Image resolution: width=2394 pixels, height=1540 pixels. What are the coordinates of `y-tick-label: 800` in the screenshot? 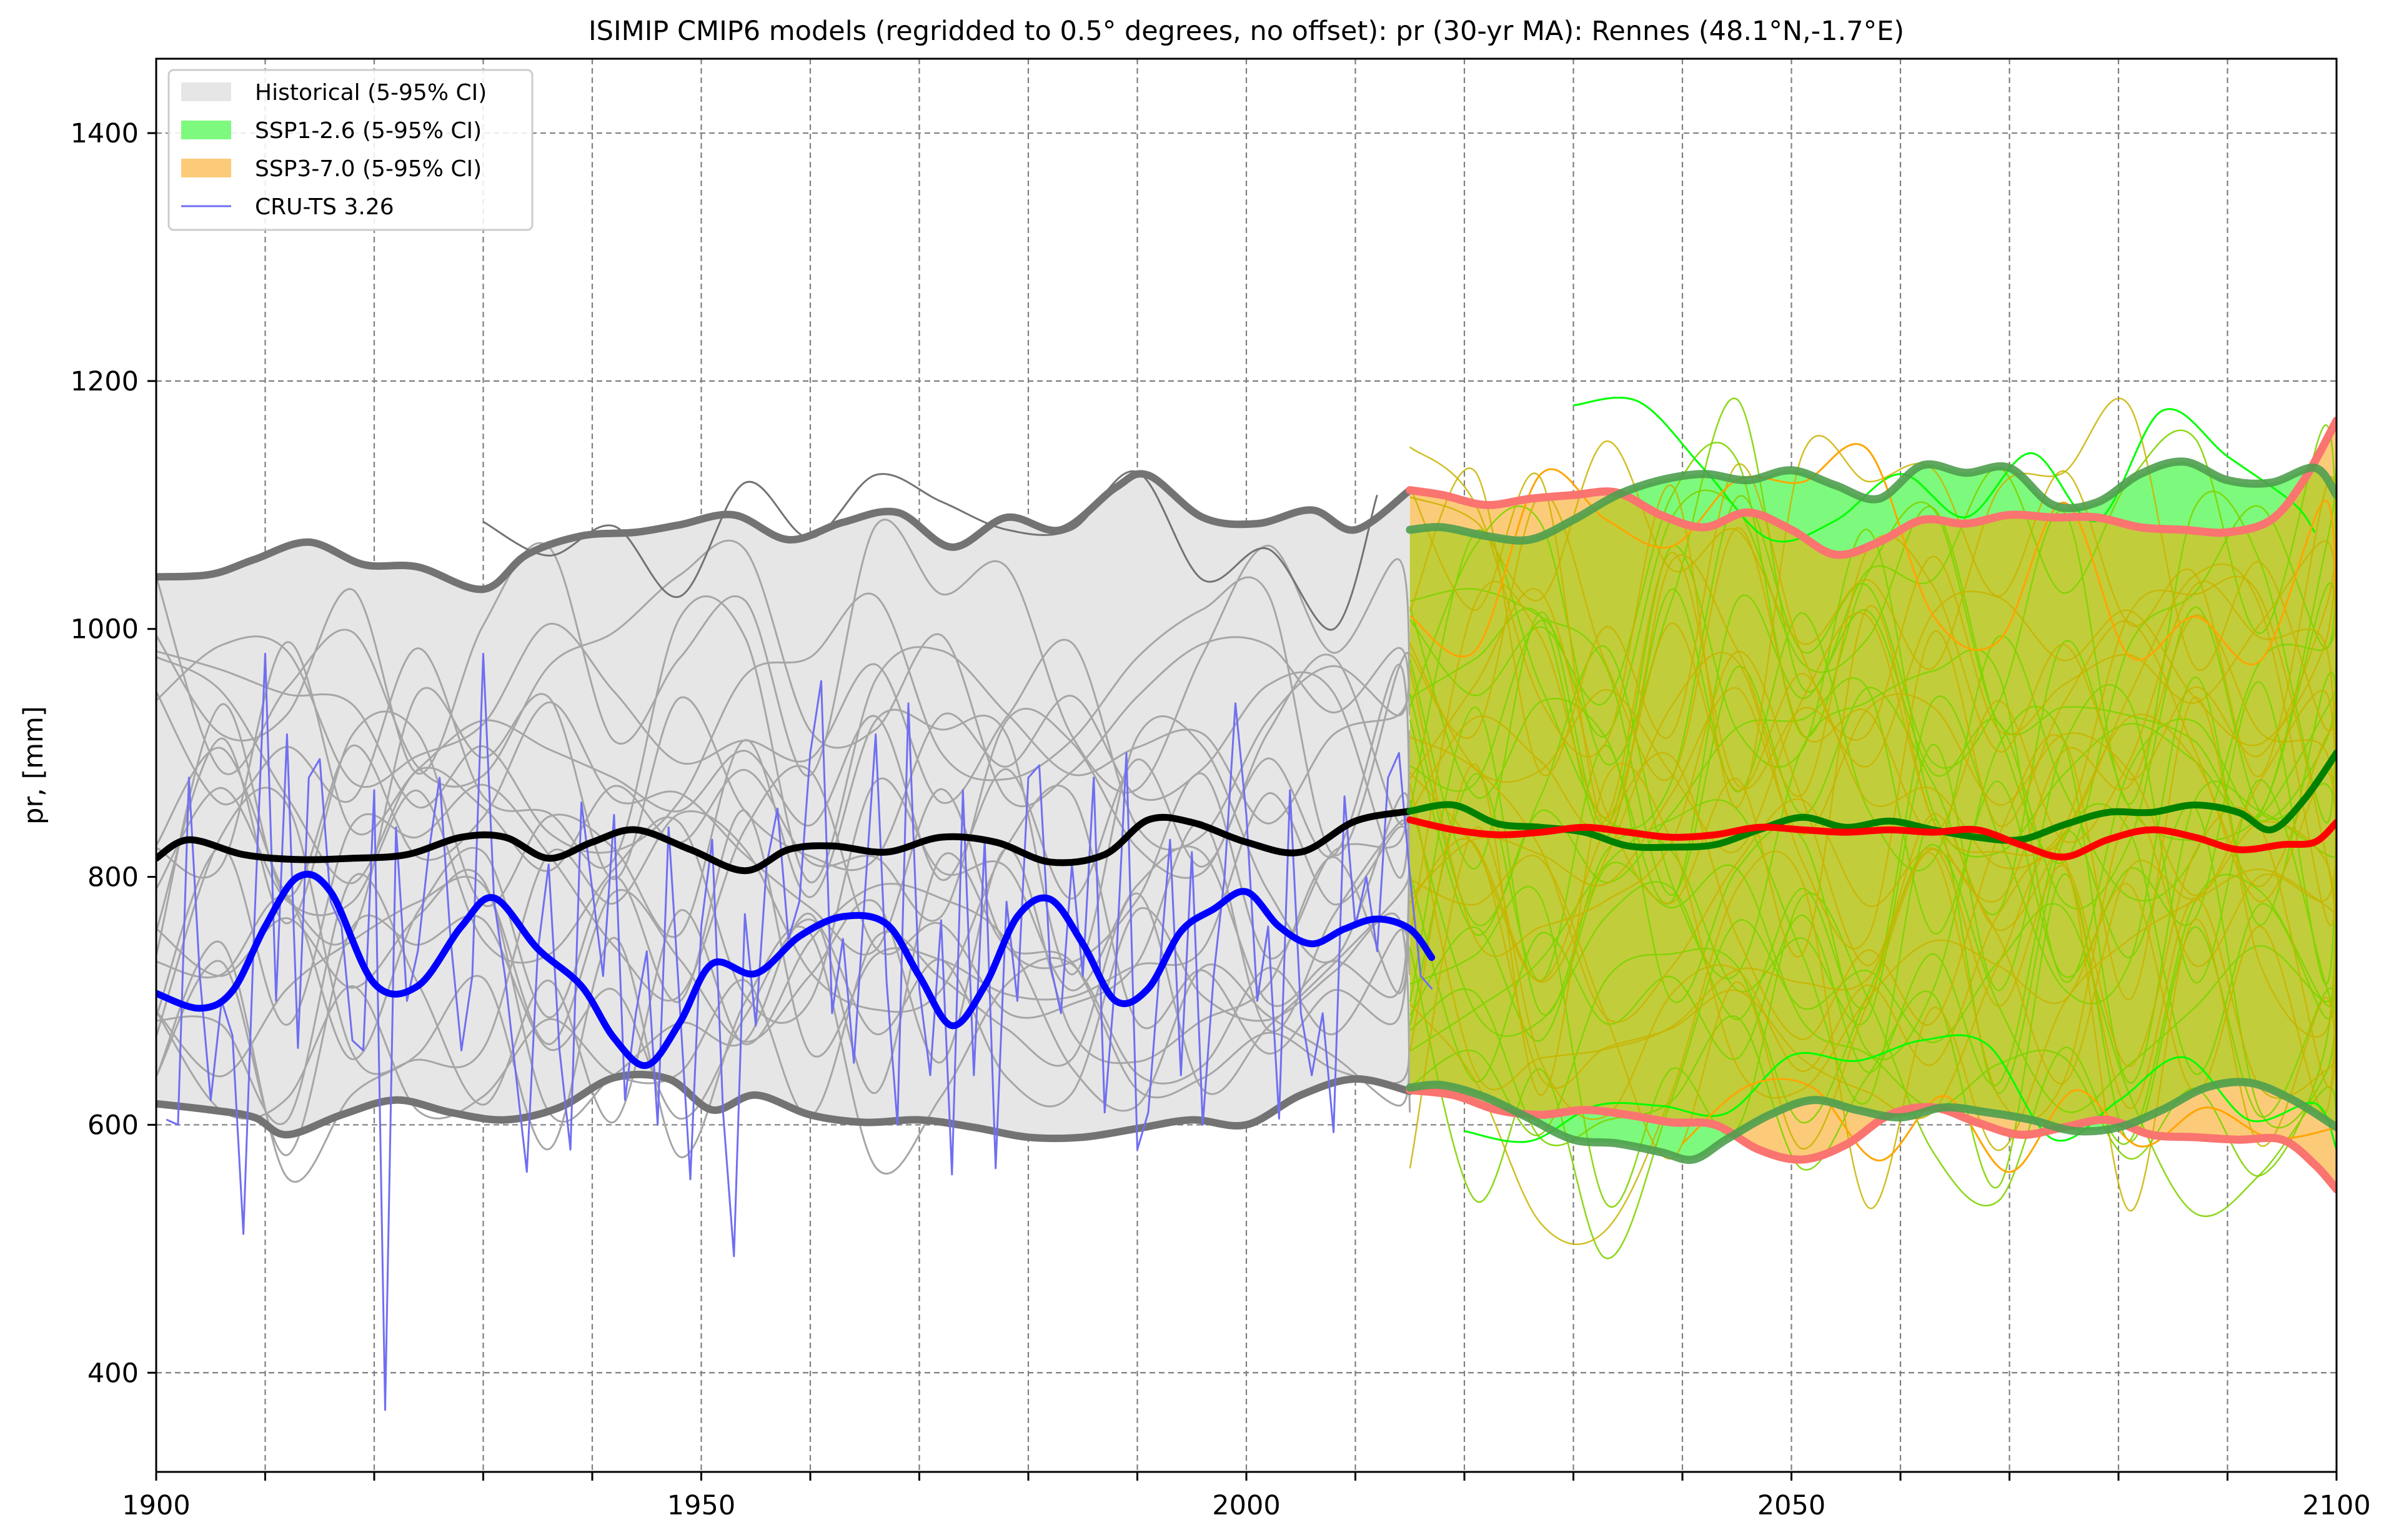 It's located at (113, 878).